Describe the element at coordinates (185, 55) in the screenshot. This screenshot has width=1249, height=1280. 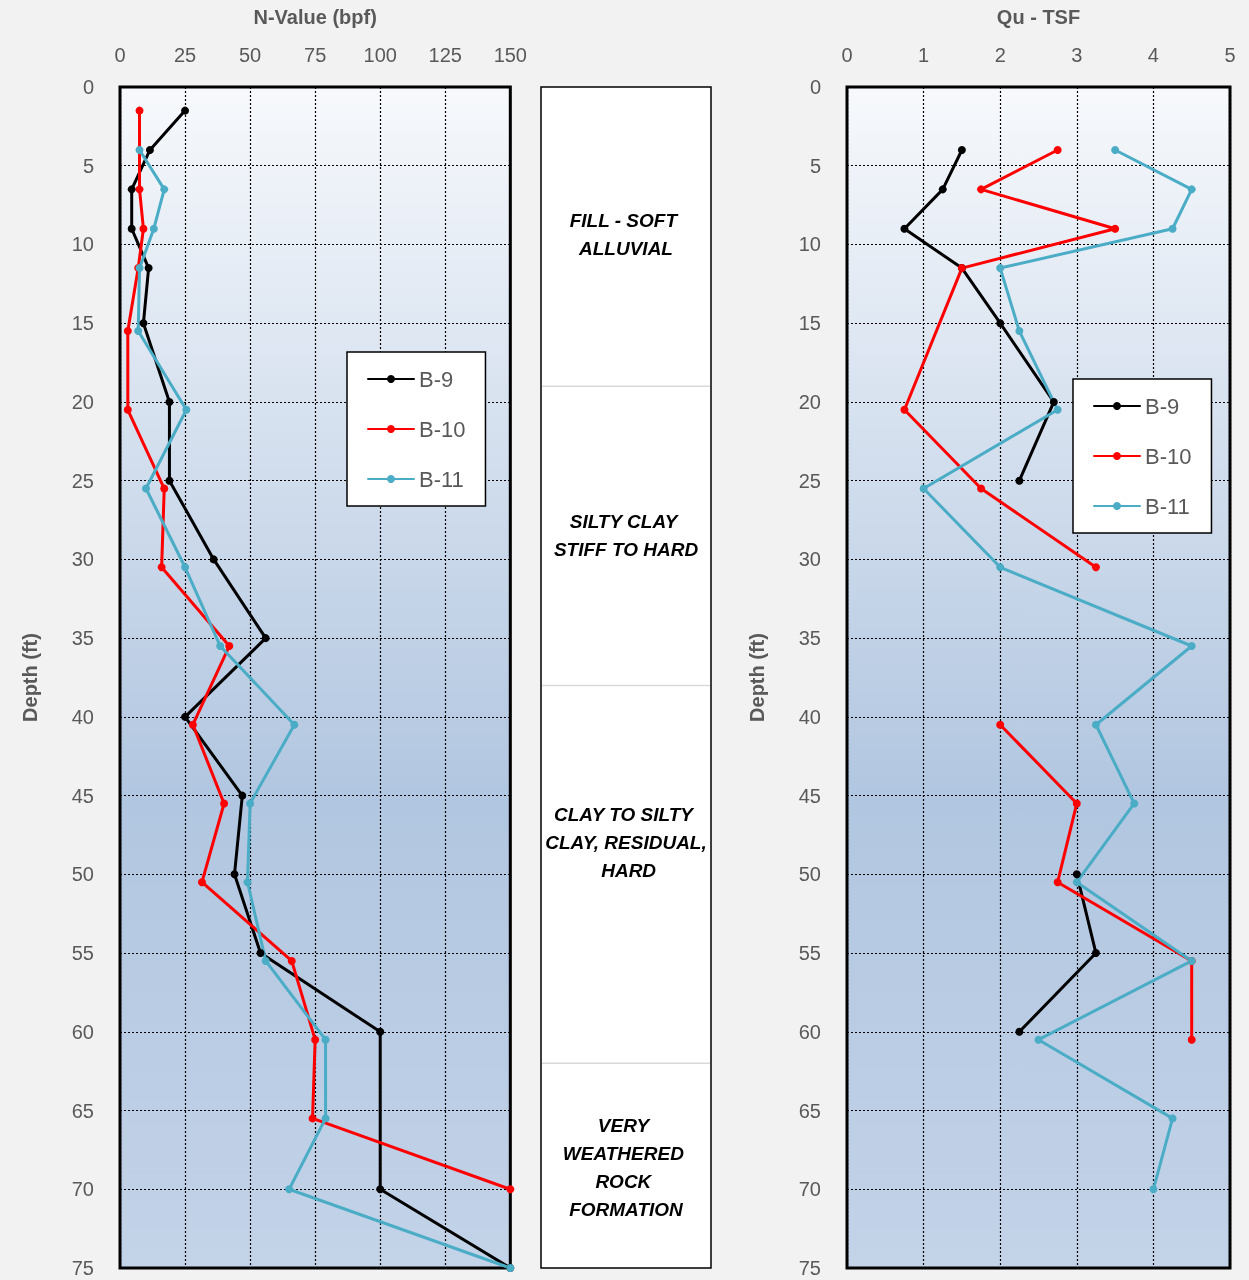
I see `x-tick-label: 25` at that location.